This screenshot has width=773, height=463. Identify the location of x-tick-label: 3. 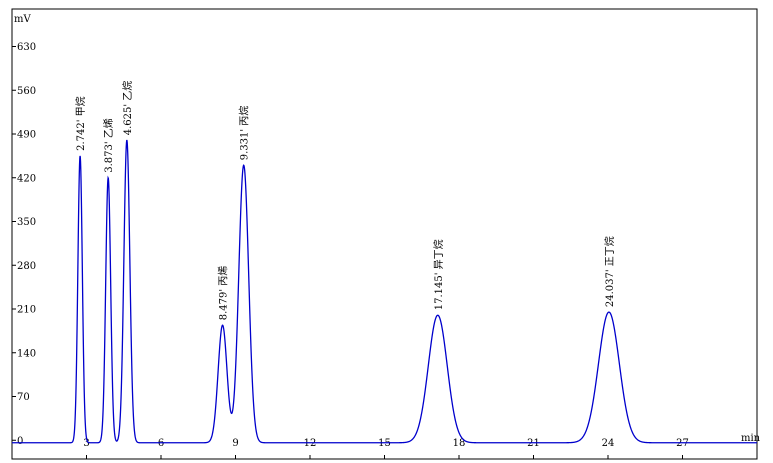
(86, 443).